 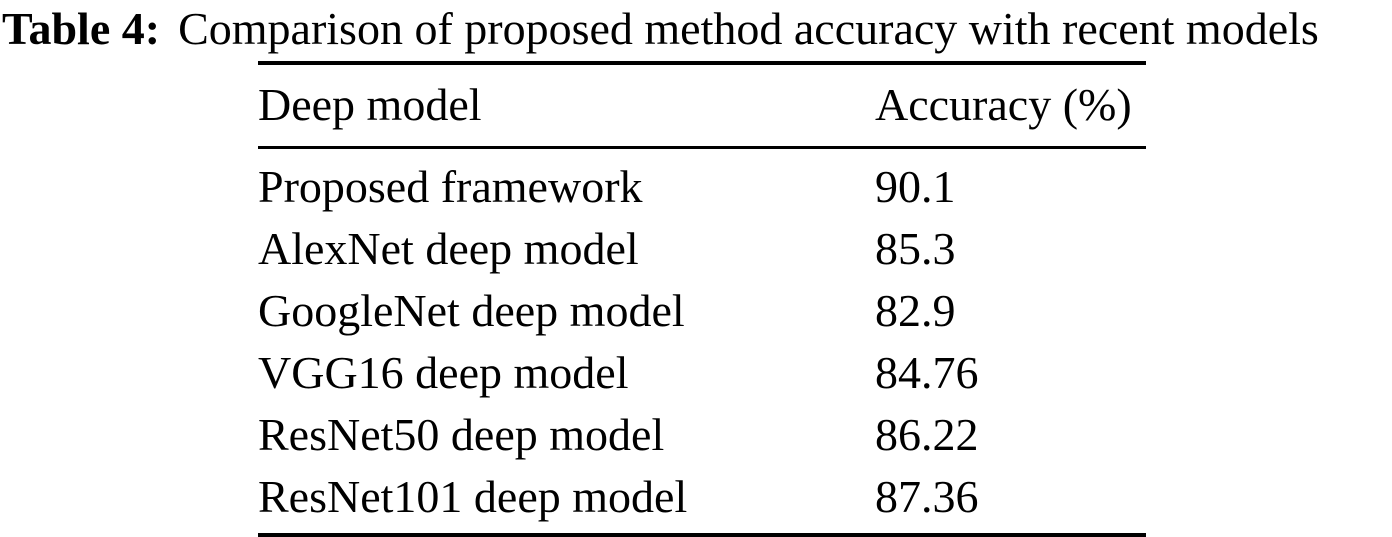 What do you see at coordinates (702, 248) in the screenshot?
I see `table-row: AlexNet deep model 85.3` at bounding box center [702, 248].